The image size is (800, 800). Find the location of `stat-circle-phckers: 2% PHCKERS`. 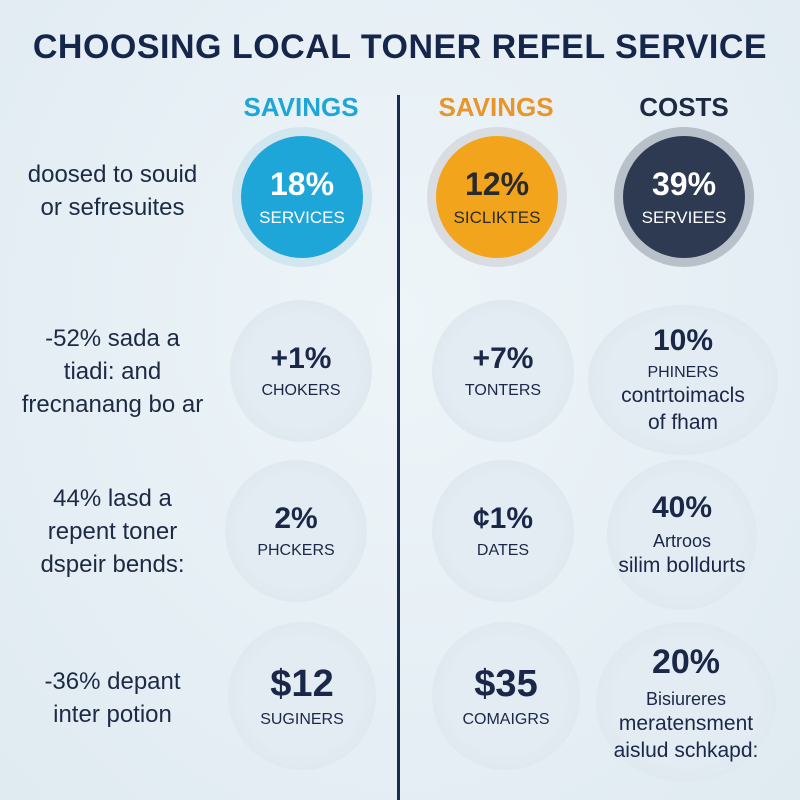

stat-circle-phckers: 2% PHCKERS is located at coordinates (296, 531).